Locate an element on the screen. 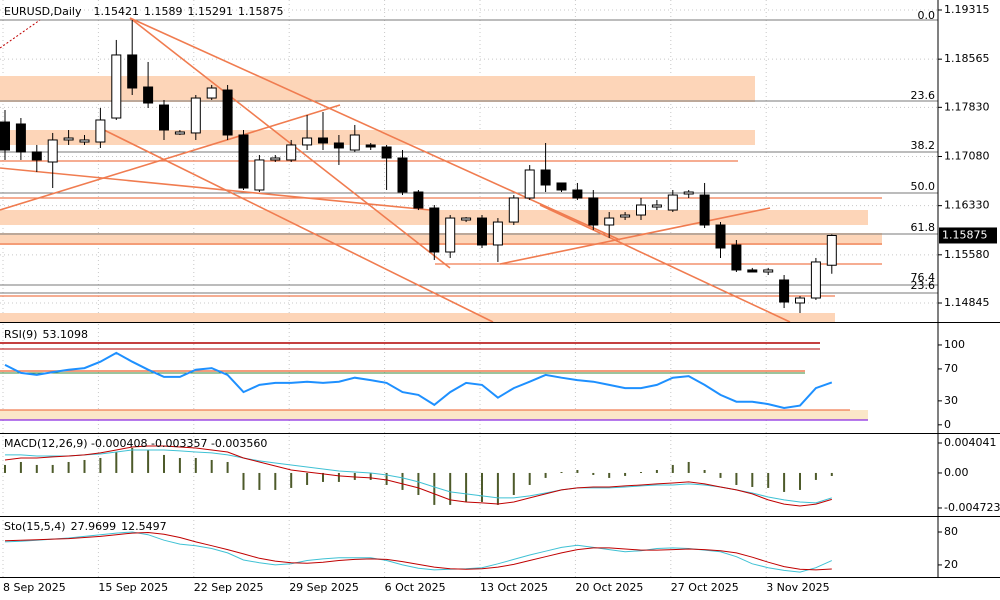  y-tick-label: 70 is located at coordinates (951, 368).